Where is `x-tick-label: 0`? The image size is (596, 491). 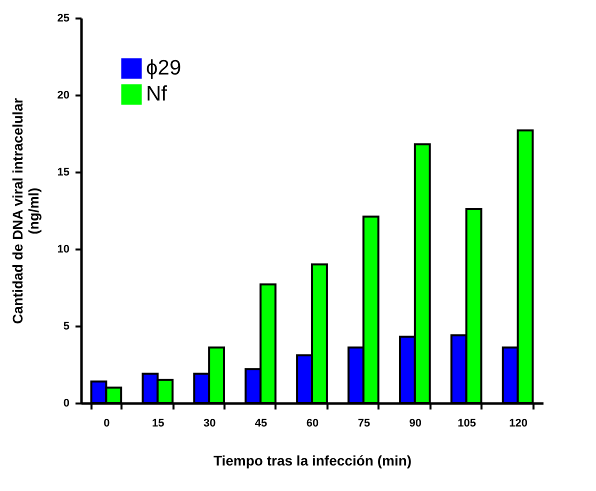 x-tick-label: 0 is located at coordinates (107, 424).